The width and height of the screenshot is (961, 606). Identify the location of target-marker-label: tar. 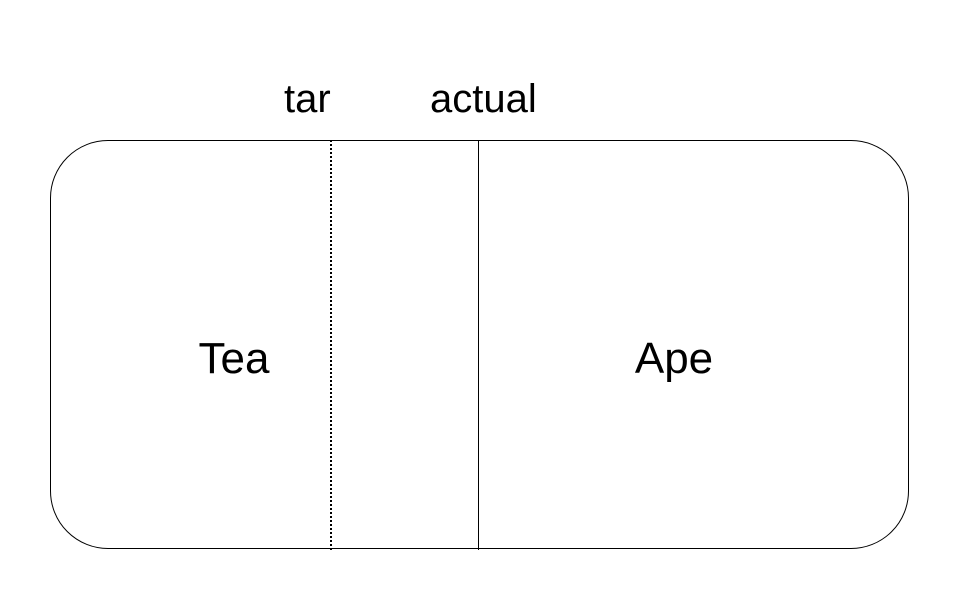
(307, 99).